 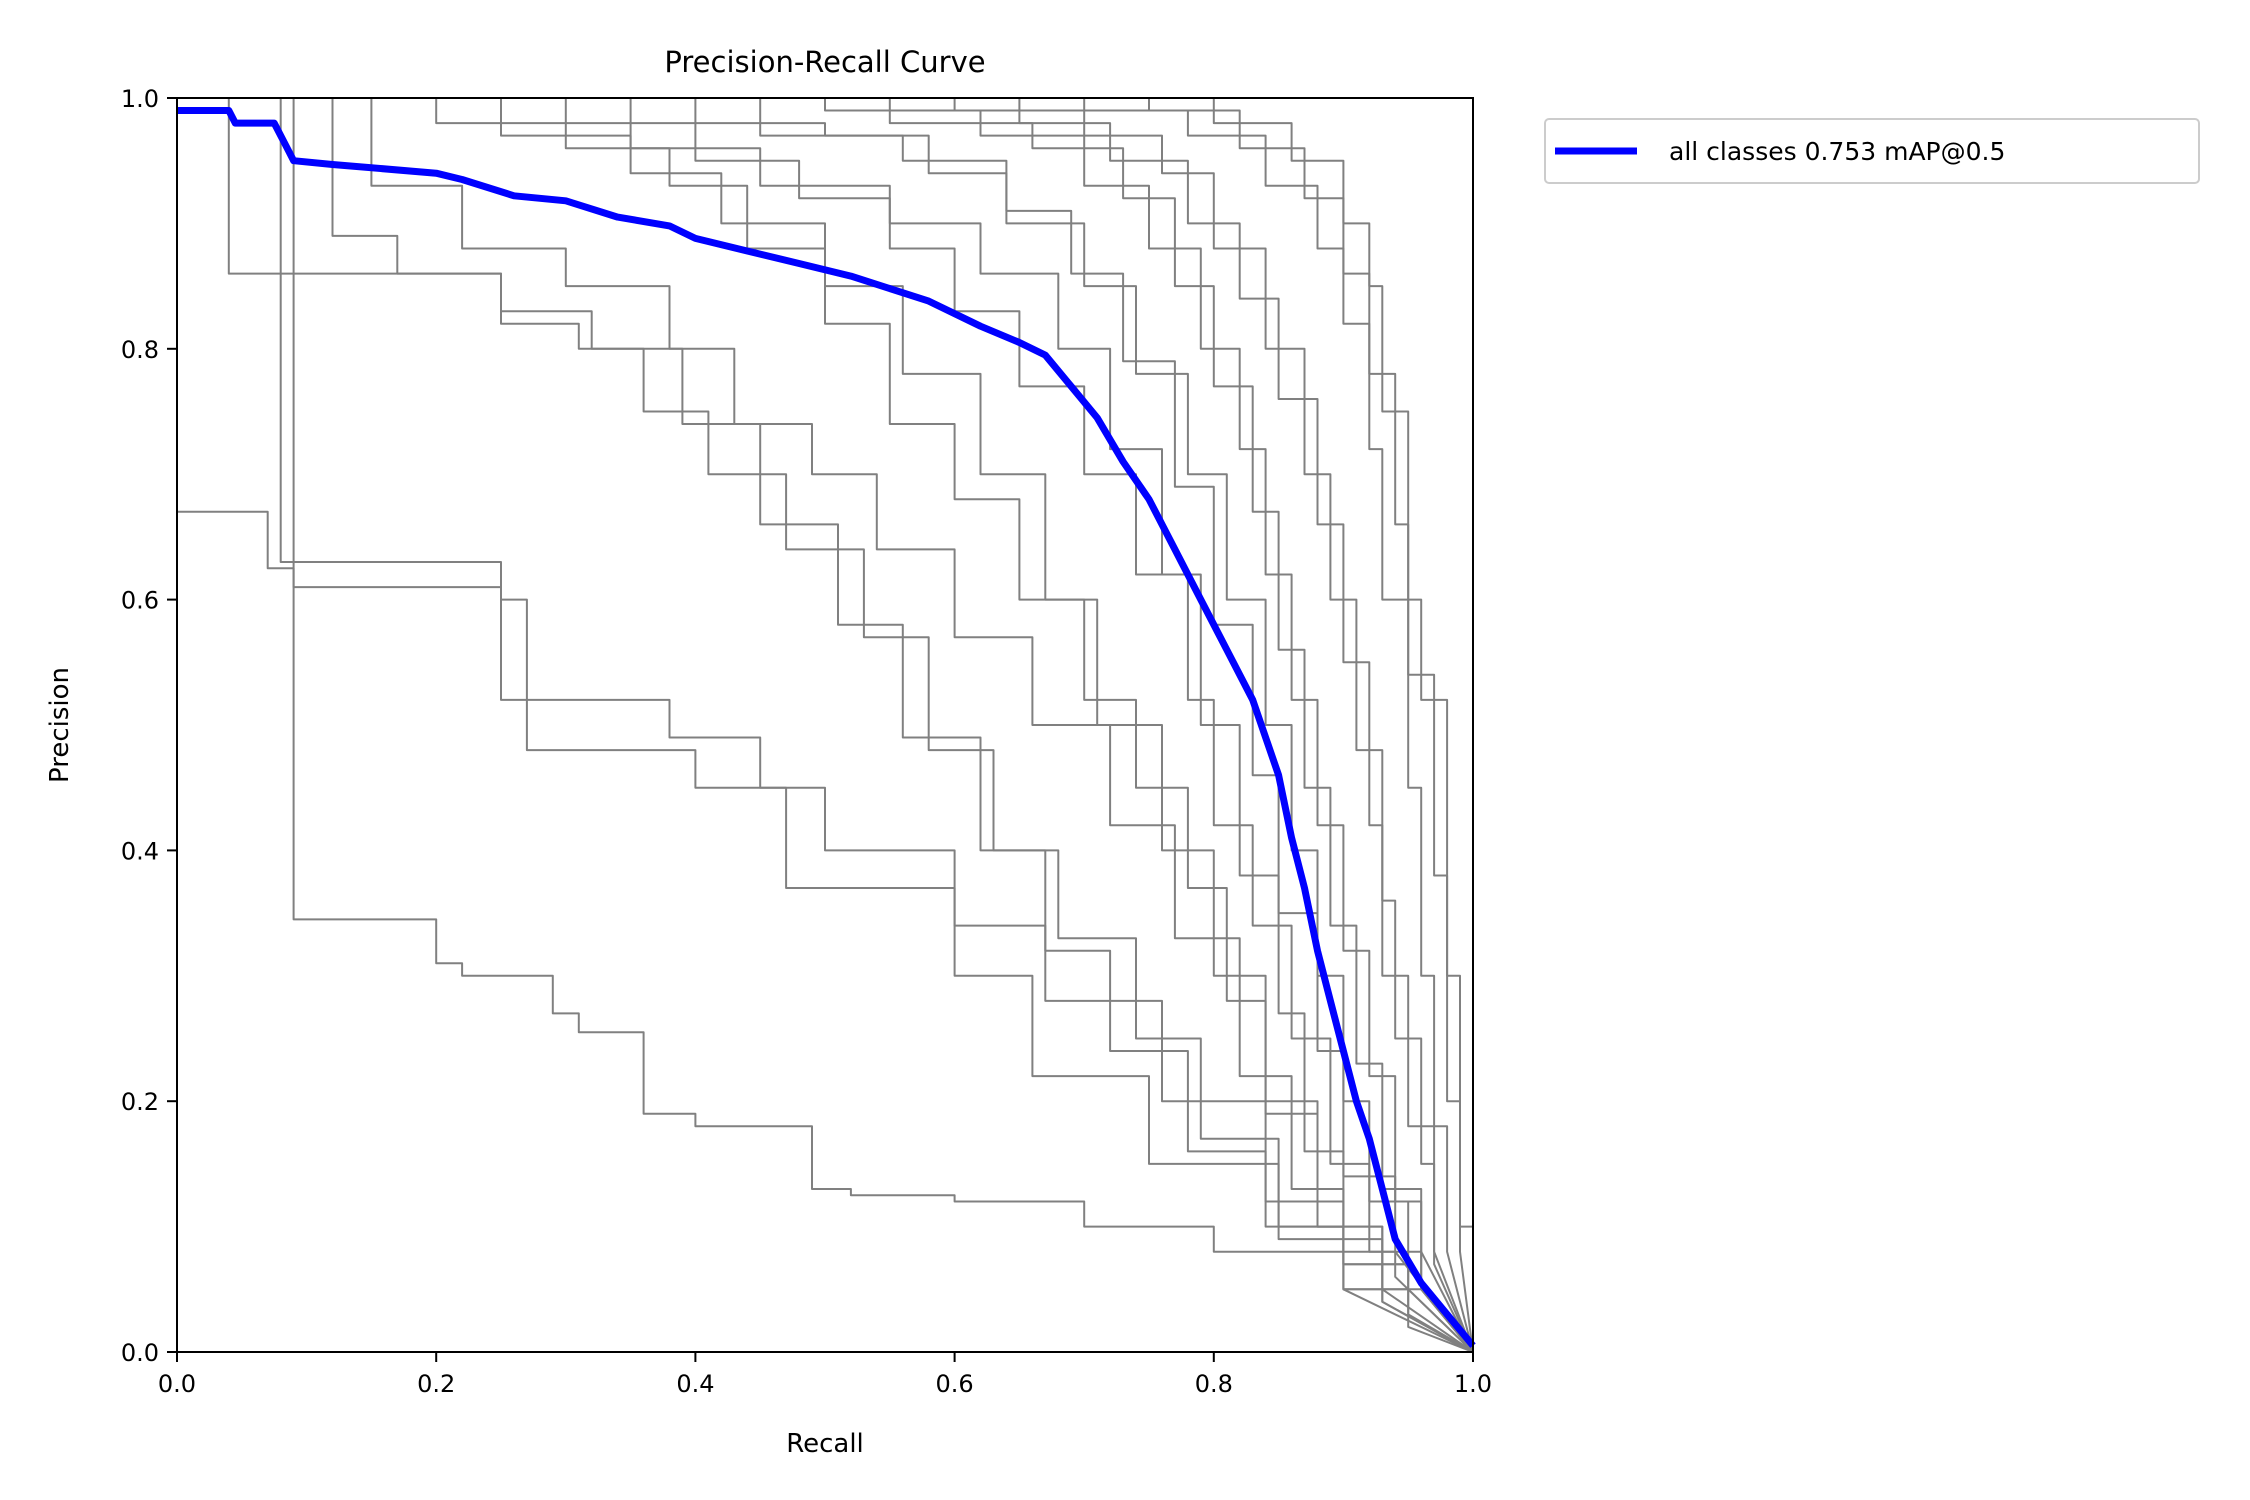 I want to click on y-tick-label: 0.2, so click(x=140, y=1102).